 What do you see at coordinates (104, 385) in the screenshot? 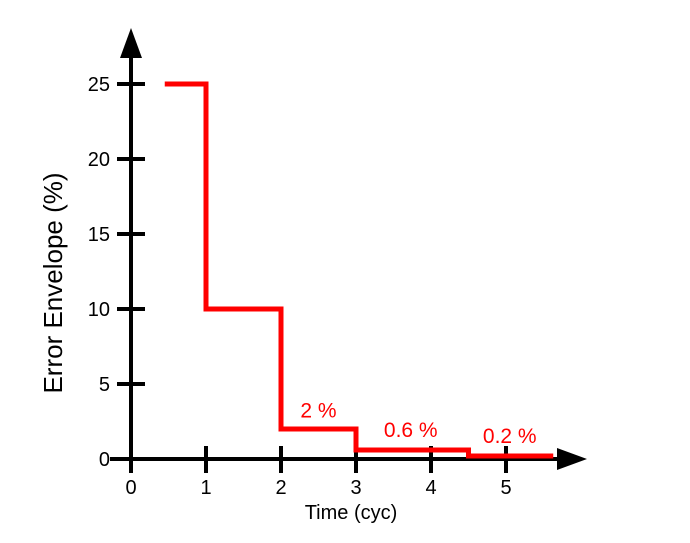
I see `y-tick-label: 5` at bounding box center [104, 385].